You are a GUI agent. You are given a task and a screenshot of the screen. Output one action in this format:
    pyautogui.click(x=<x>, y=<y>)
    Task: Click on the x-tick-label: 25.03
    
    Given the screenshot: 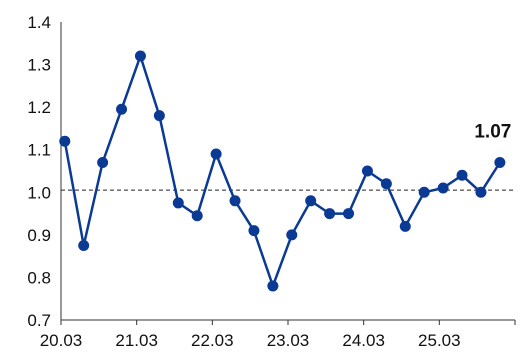 What is the action you would take?
    pyautogui.click(x=439, y=340)
    